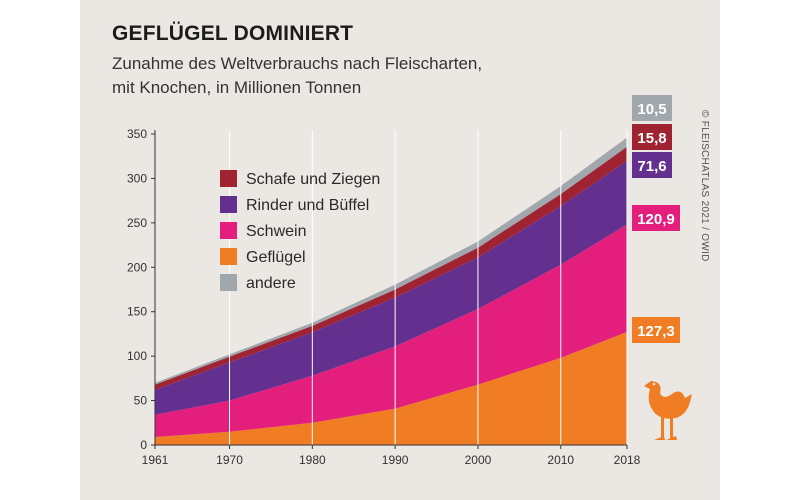 Image resolution: width=800 pixels, height=500 pixels. What do you see at coordinates (137, 312) in the screenshot?
I see `y-tick-label: 150` at bounding box center [137, 312].